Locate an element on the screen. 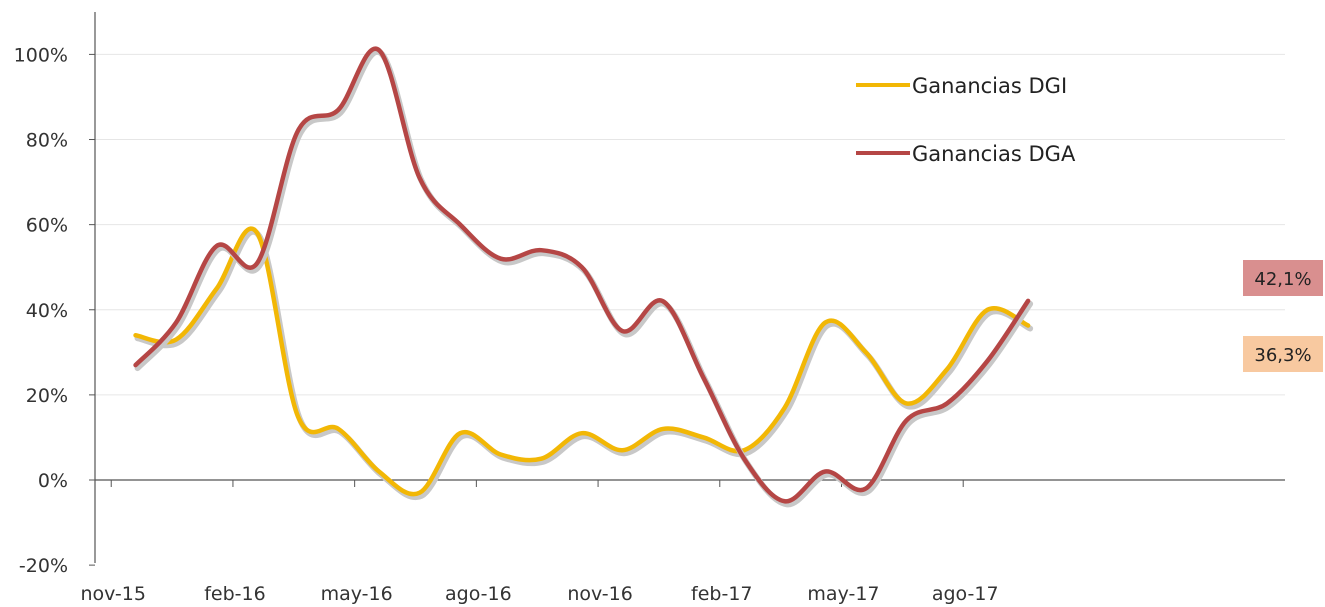 The height and width of the screenshot is (607, 1325). y-tick-label: 20% is located at coordinates (47, 396).